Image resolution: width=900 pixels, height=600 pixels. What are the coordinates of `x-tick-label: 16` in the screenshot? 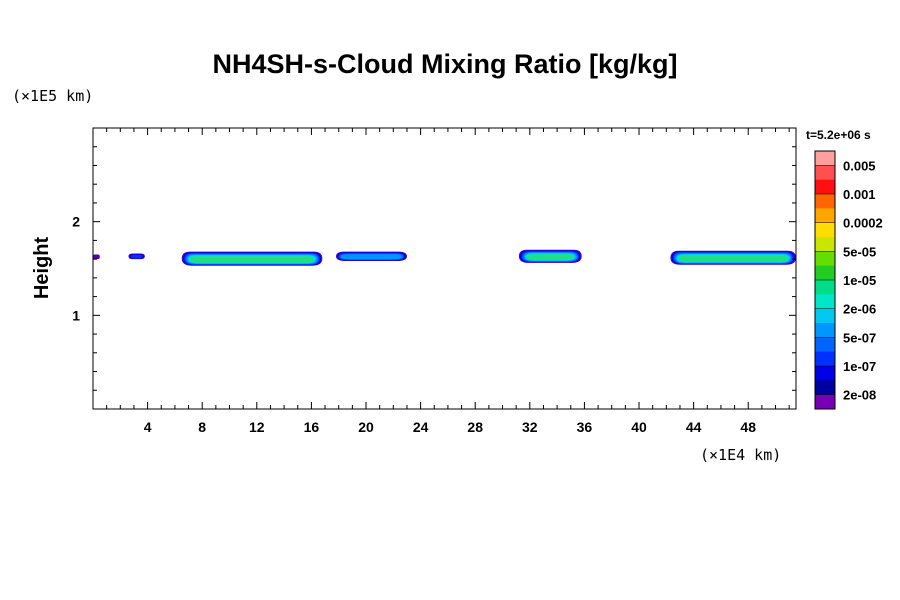 It's located at (312, 427).